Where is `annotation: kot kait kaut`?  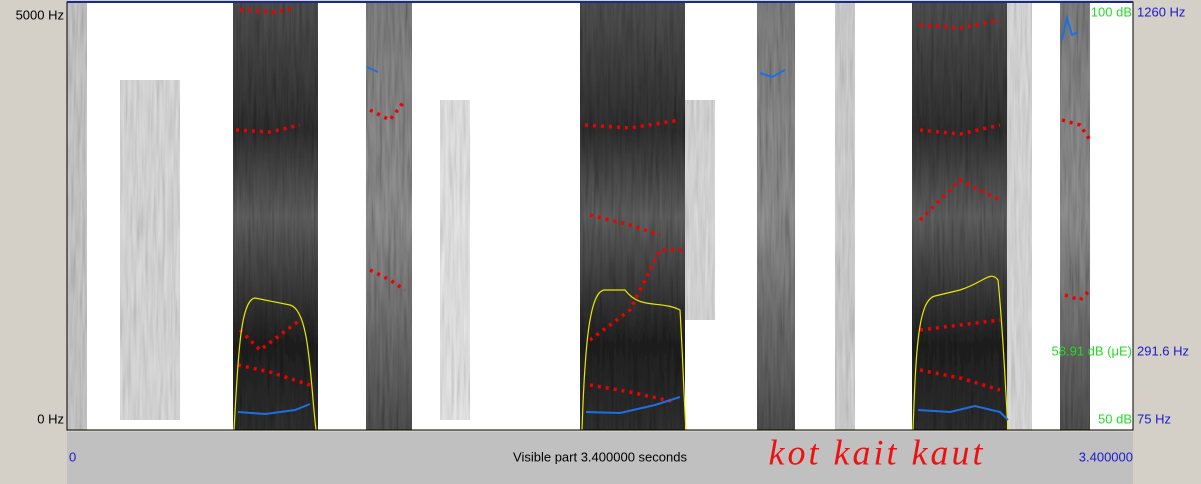
annotation: kot kait kaut is located at coordinates (877, 452).